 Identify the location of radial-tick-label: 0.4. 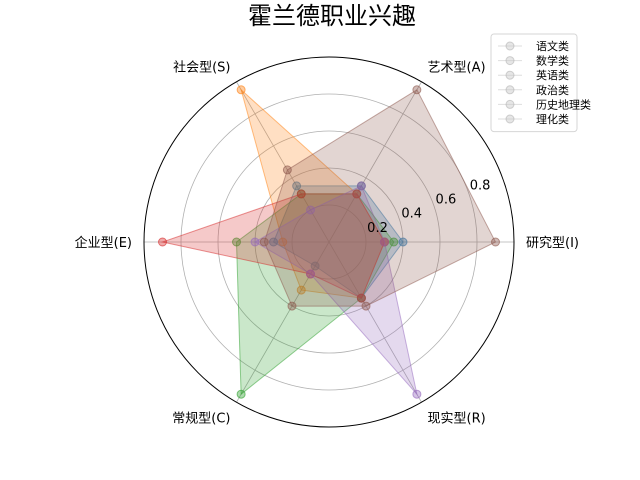
(411, 214).